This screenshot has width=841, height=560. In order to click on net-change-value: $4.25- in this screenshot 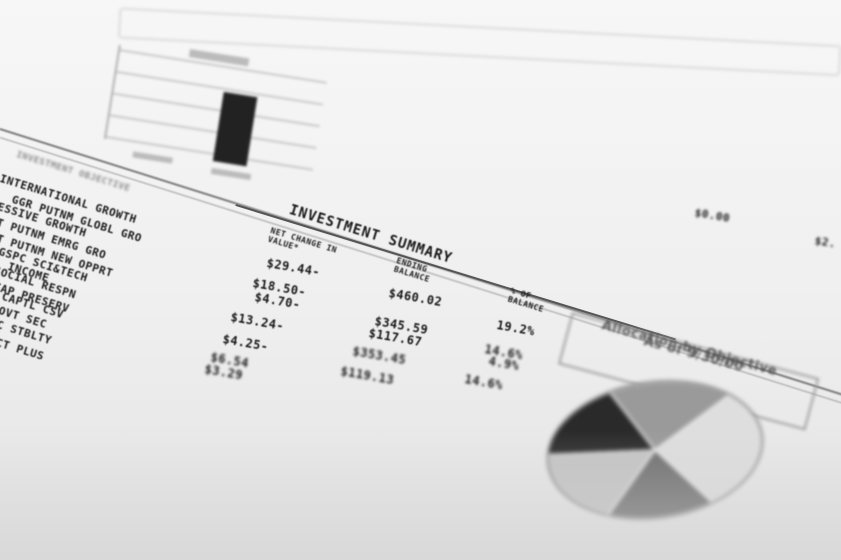, I will do `click(245, 343)`.